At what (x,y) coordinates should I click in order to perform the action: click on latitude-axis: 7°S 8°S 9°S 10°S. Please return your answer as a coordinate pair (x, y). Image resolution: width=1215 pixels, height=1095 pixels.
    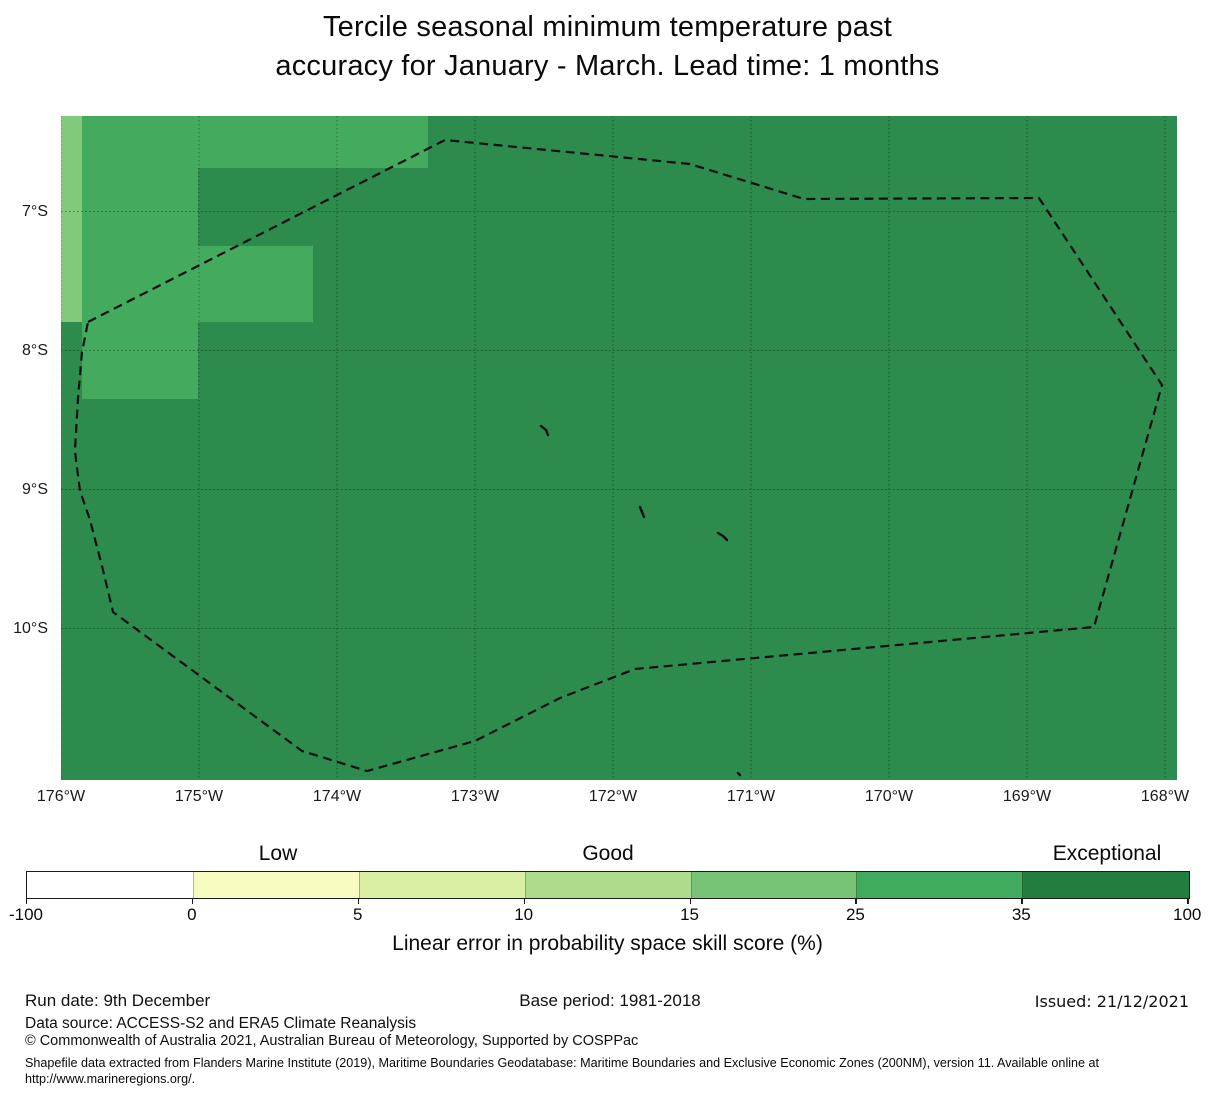
    Looking at the image, I should click on (26, 547).